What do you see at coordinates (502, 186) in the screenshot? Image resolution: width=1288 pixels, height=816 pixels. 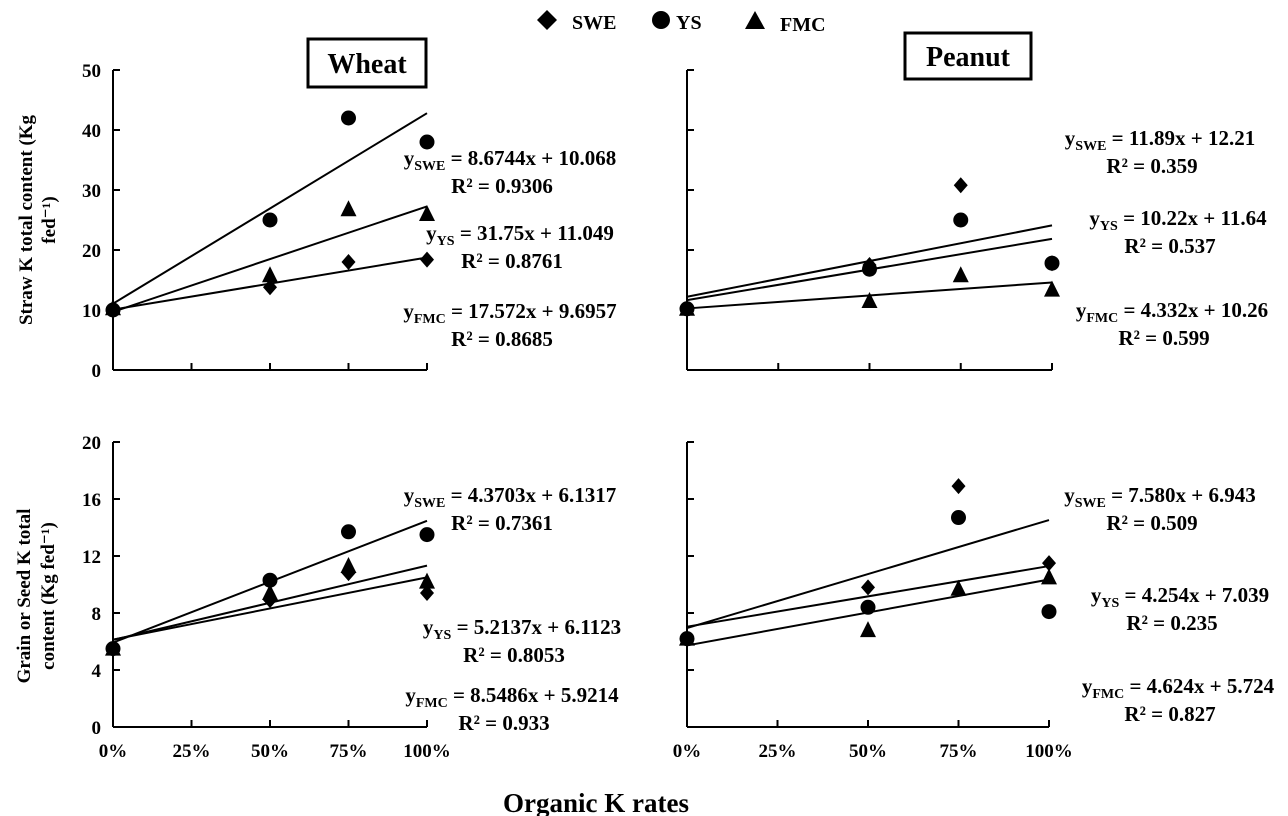 I see `r-squared-swe: R² = 0.9306` at bounding box center [502, 186].